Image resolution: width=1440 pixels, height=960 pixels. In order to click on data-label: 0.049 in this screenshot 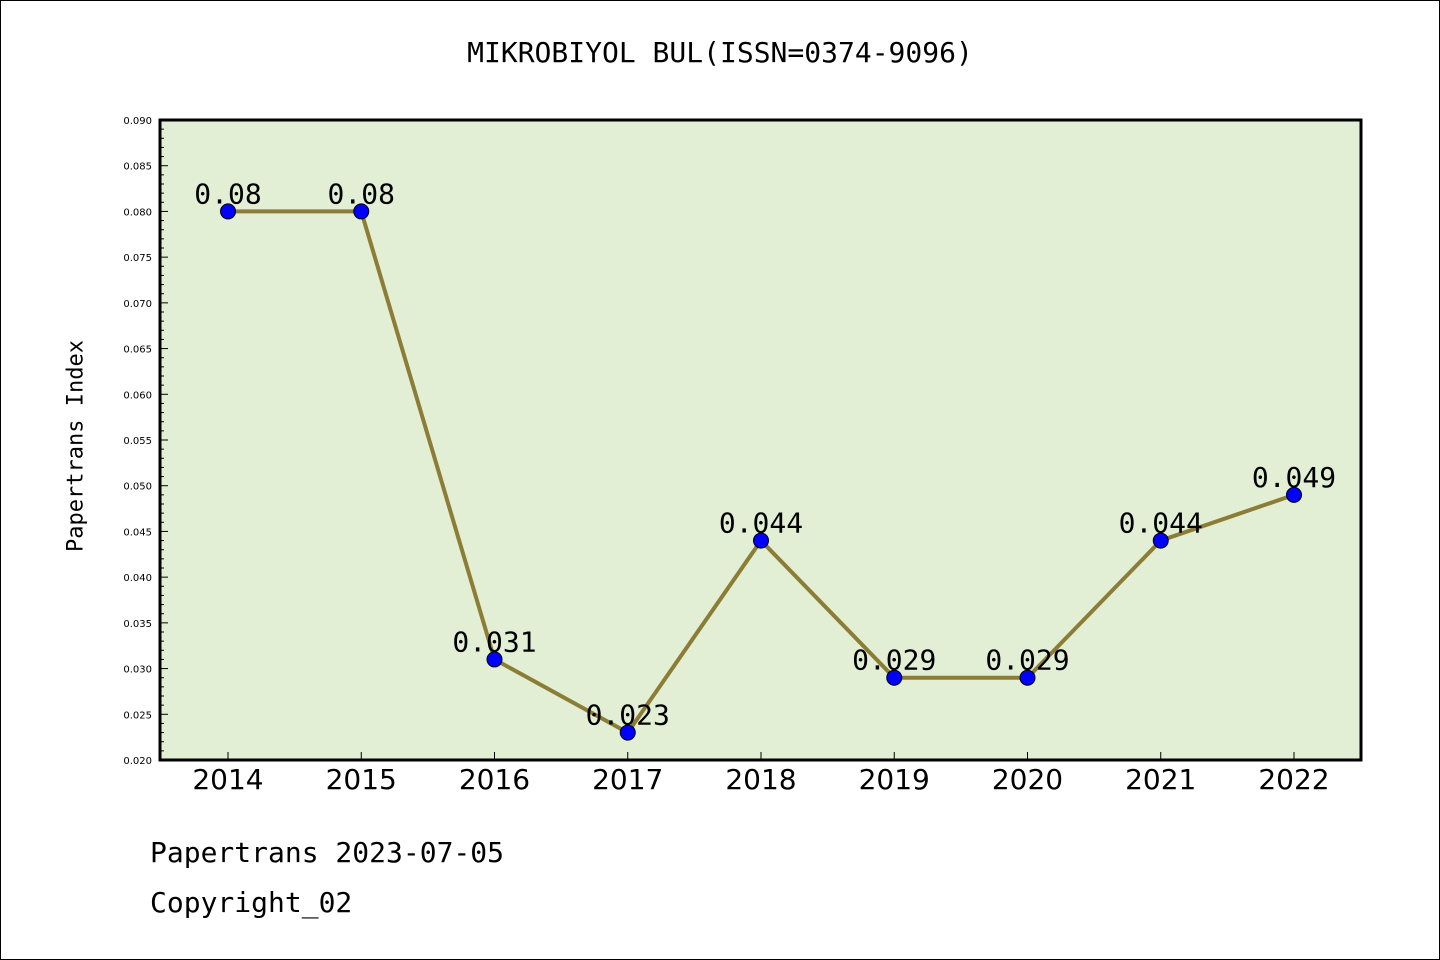, I will do `click(1294, 477)`.